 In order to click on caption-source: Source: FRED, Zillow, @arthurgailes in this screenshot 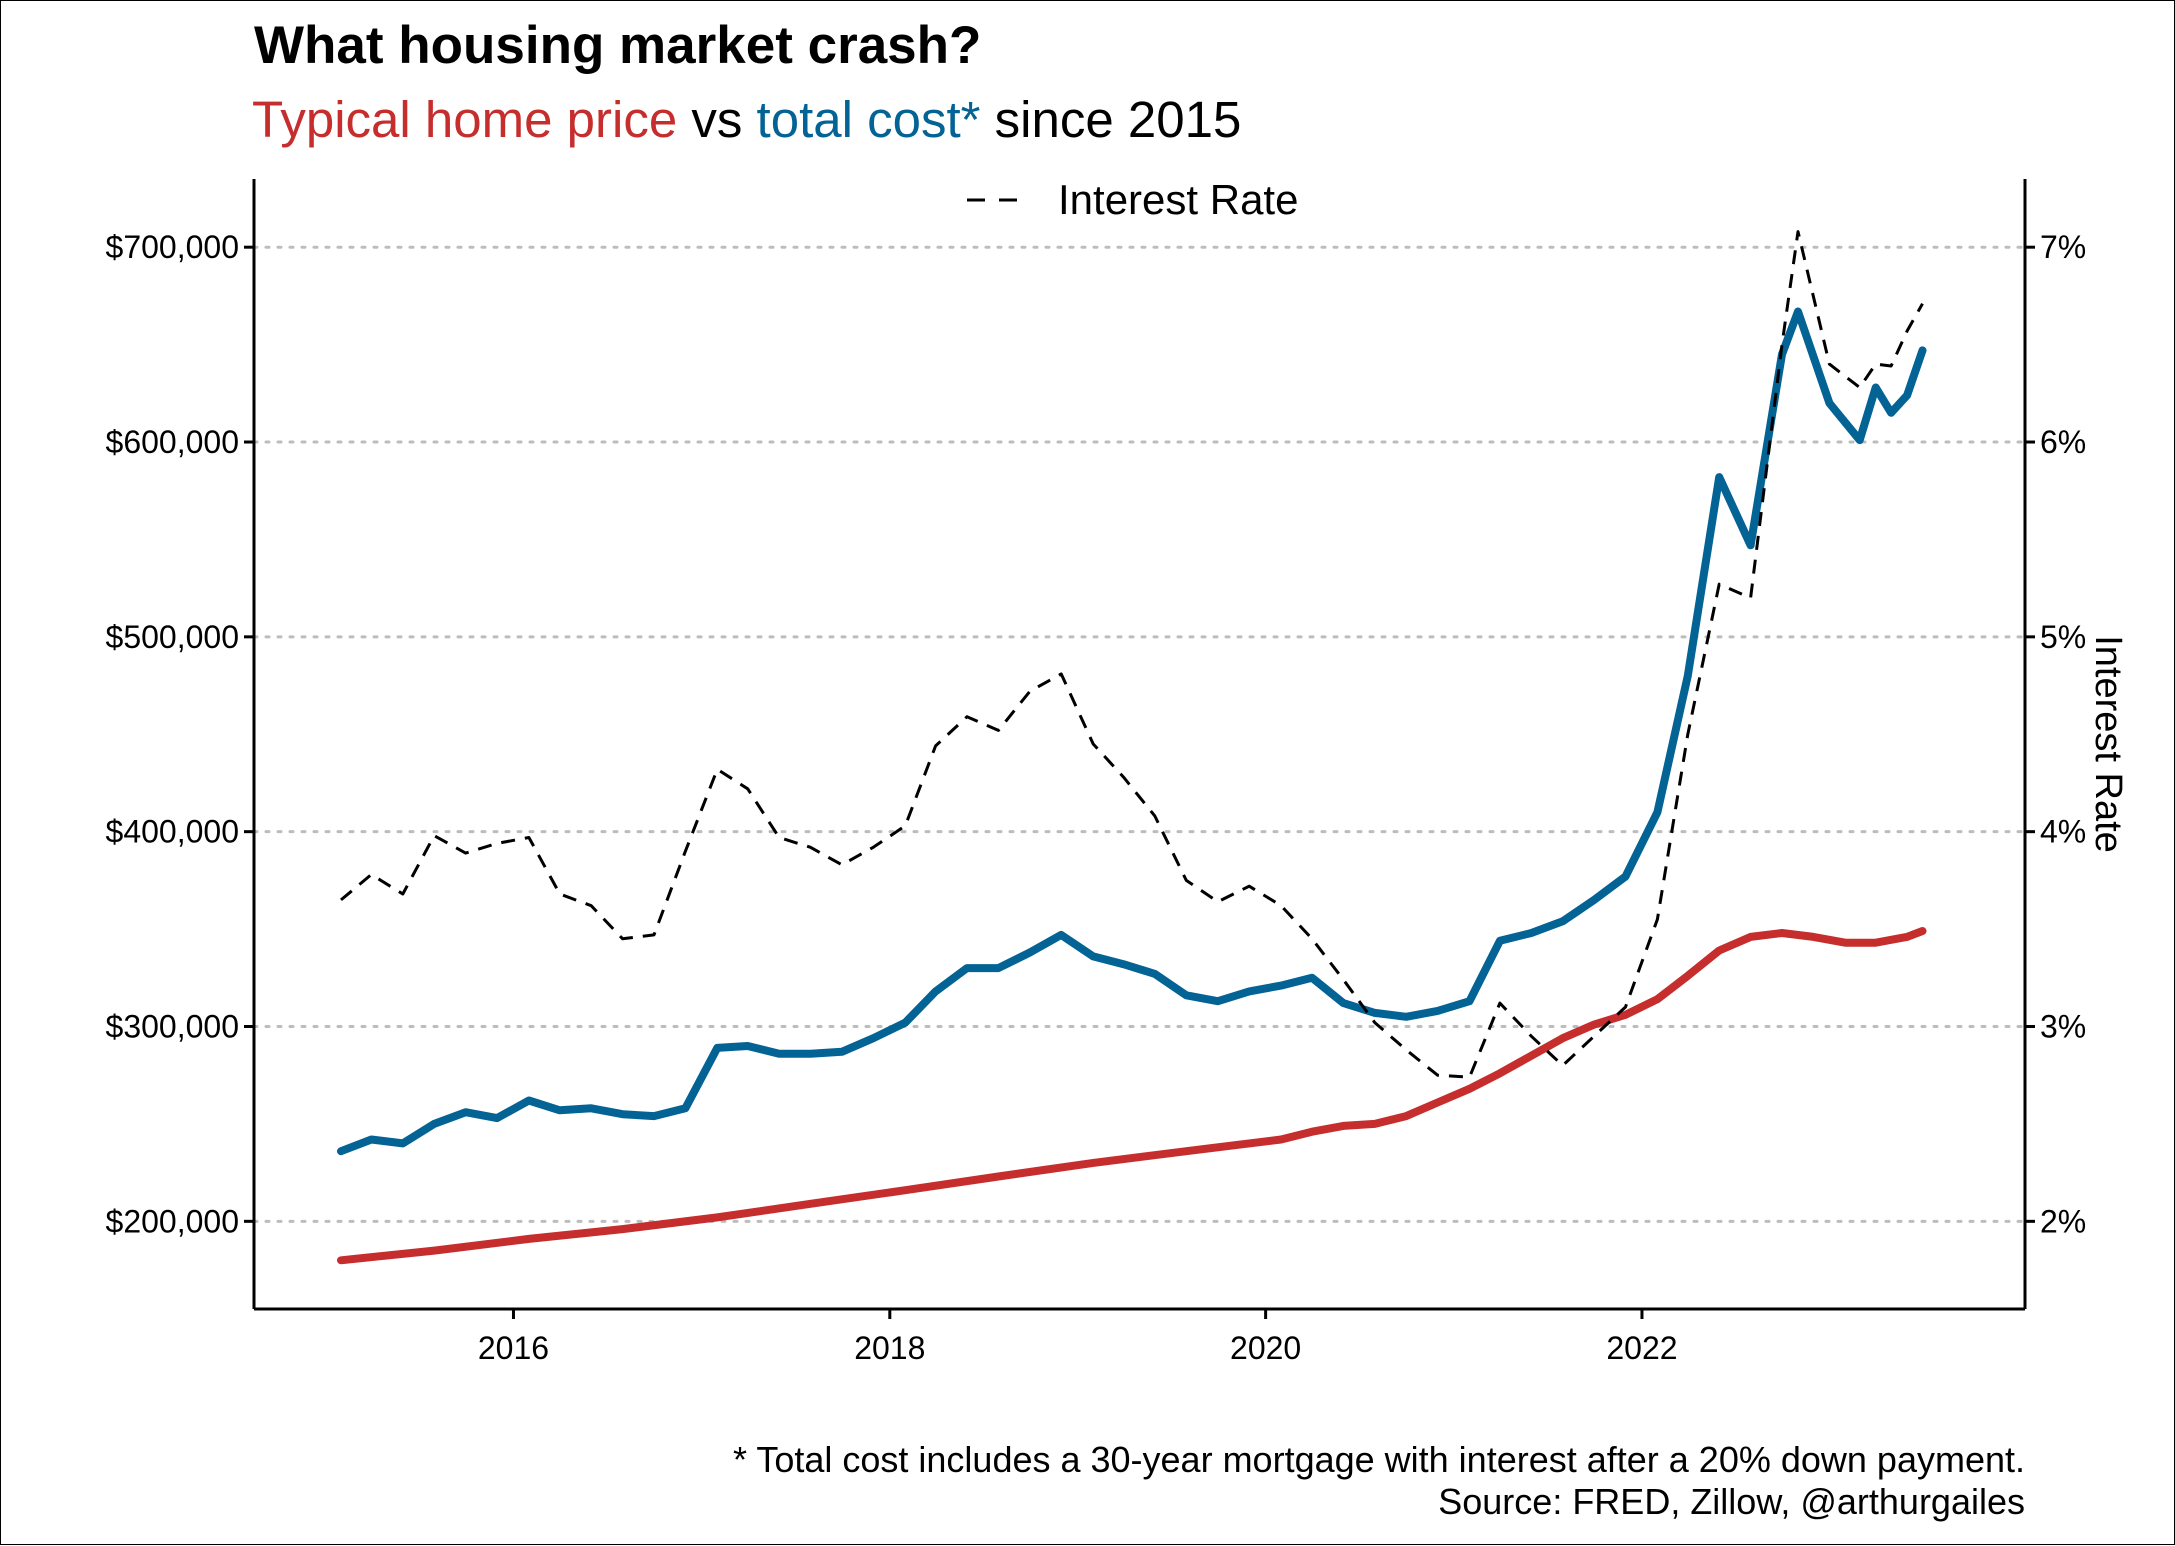, I will do `click(1731, 1501)`.